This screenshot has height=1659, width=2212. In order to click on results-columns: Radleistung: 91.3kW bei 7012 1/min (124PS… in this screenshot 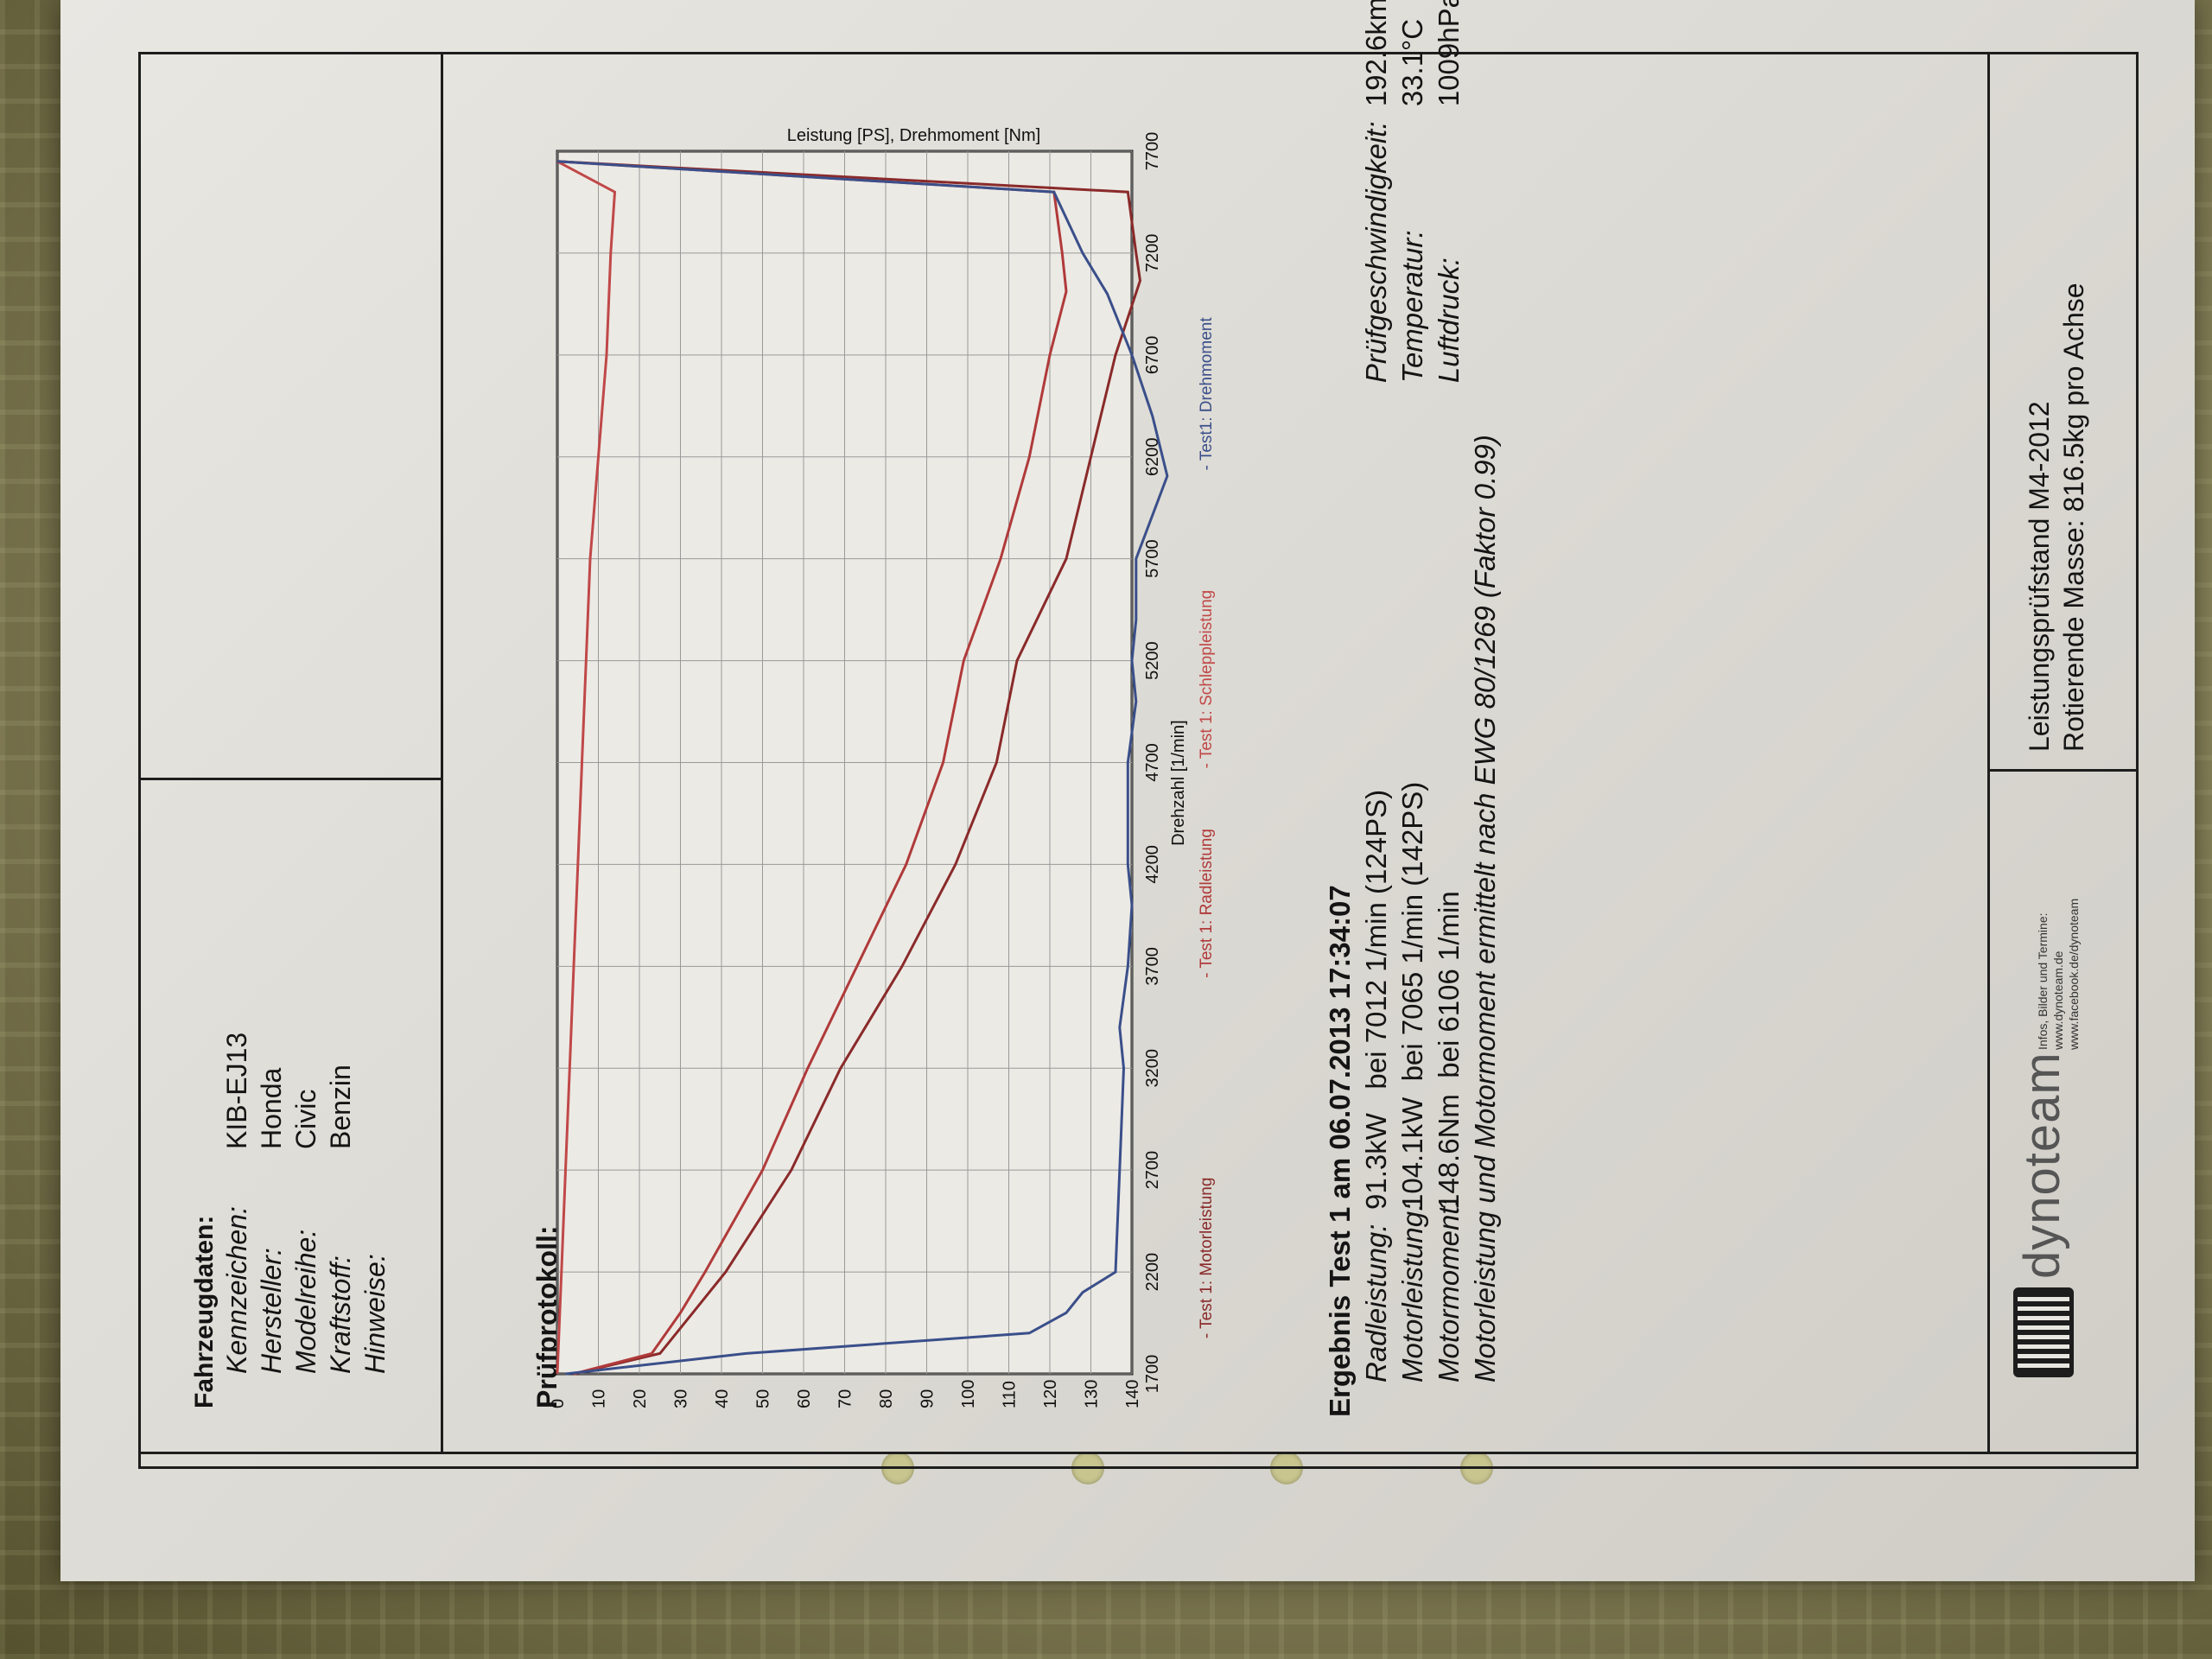, I will do `click(1430, 708)`.